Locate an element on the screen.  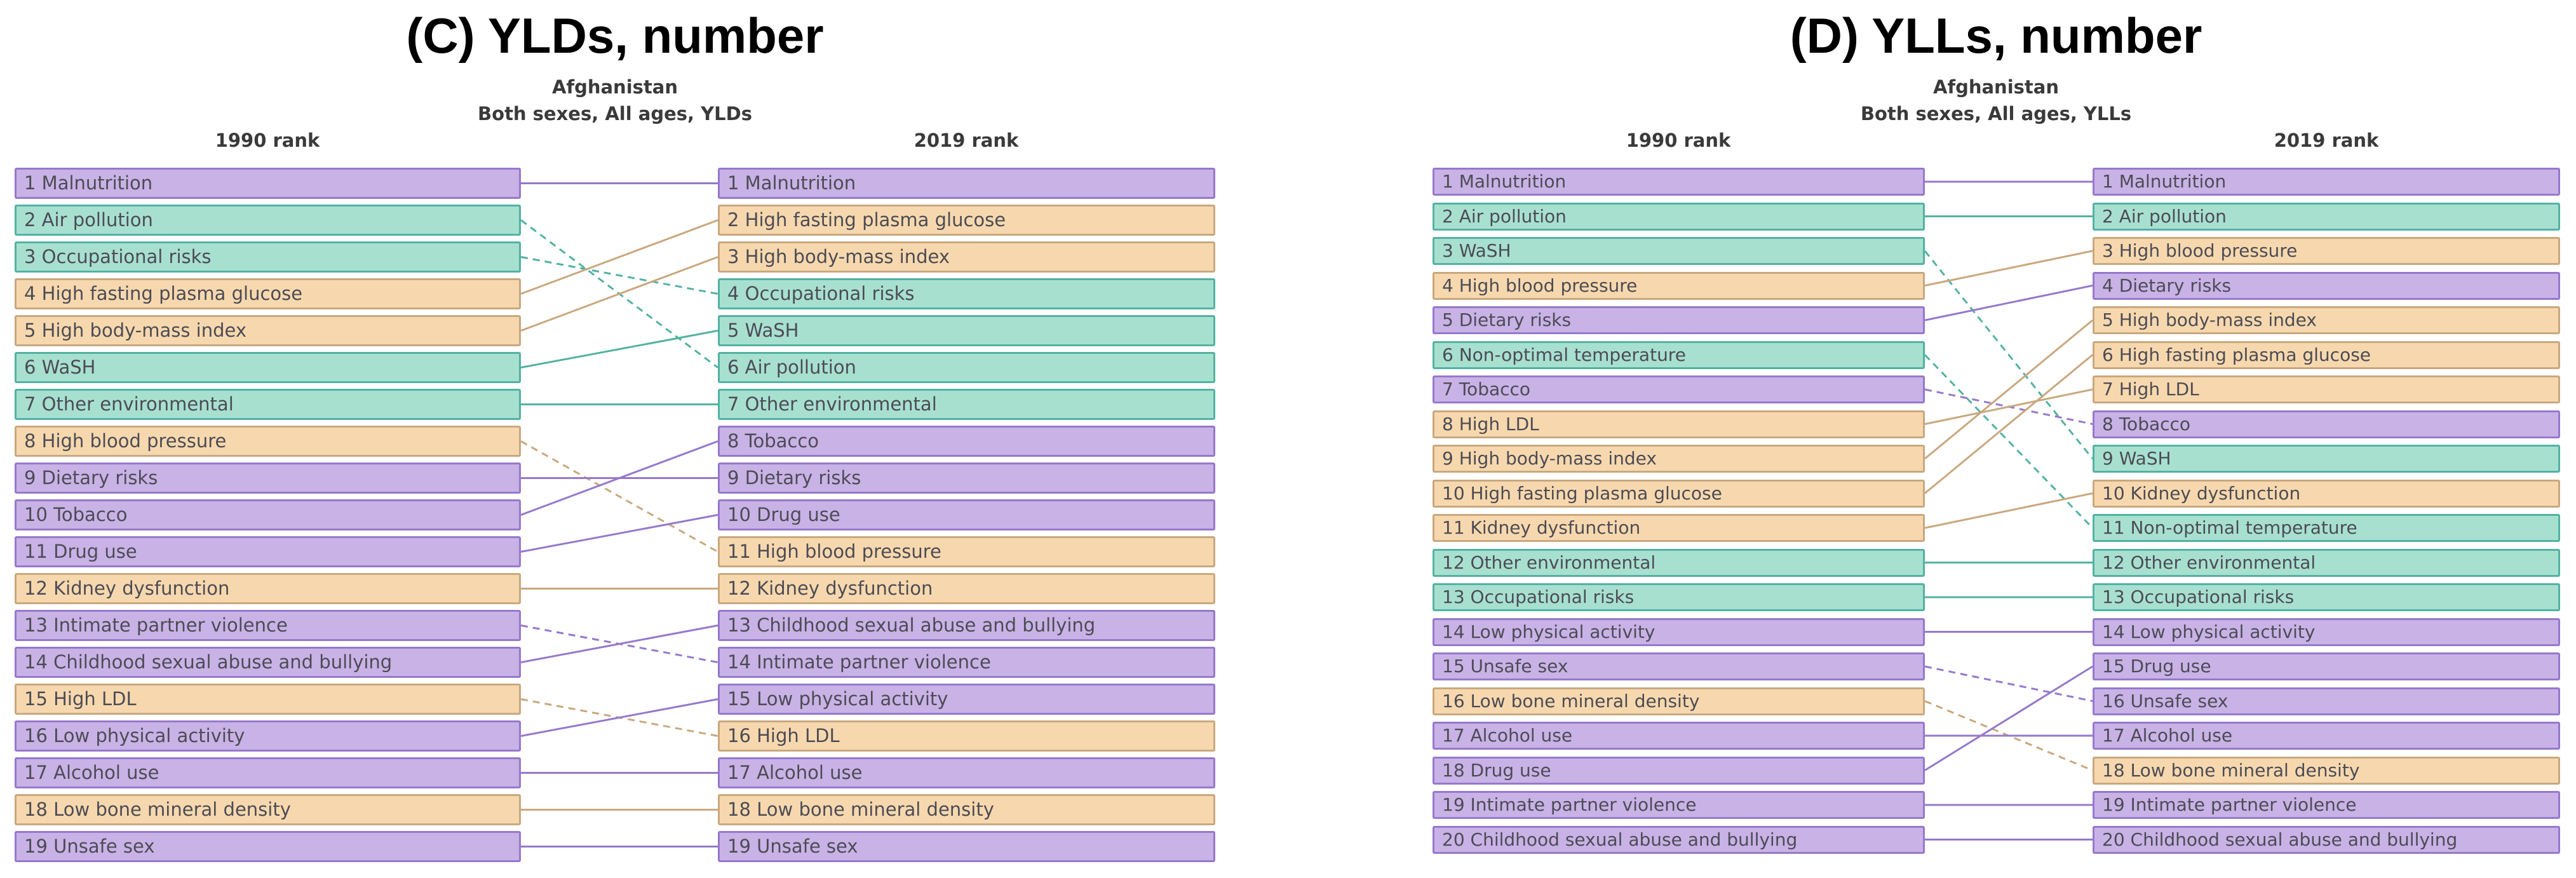
rank-item-d-1990-19: 19 Intimate partner violence is located at coordinates (1679, 805).